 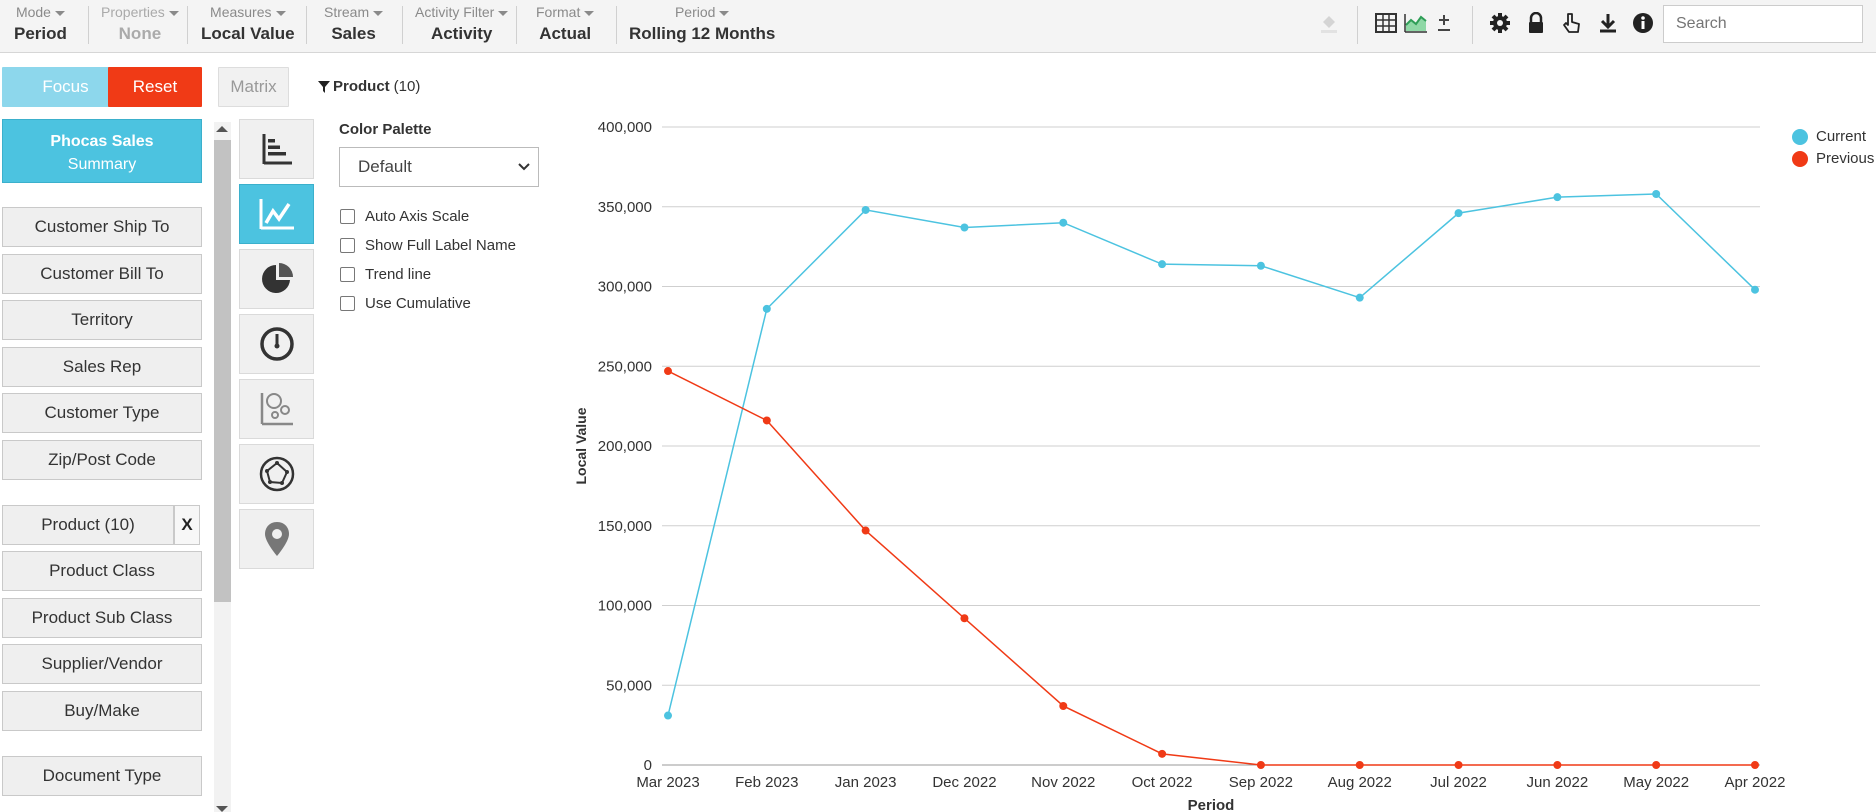 What do you see at coordinates (1841, 136) in the screenshot?
I see `legend-label-current: Current` at bounding box center [1841, 136].